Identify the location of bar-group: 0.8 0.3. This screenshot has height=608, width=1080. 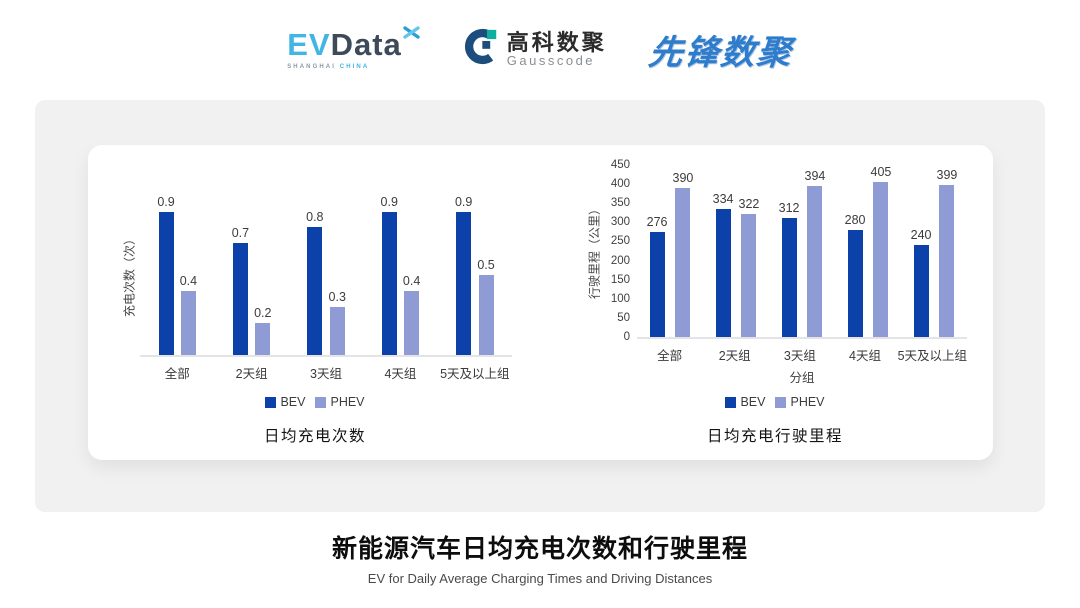
(326, 275).